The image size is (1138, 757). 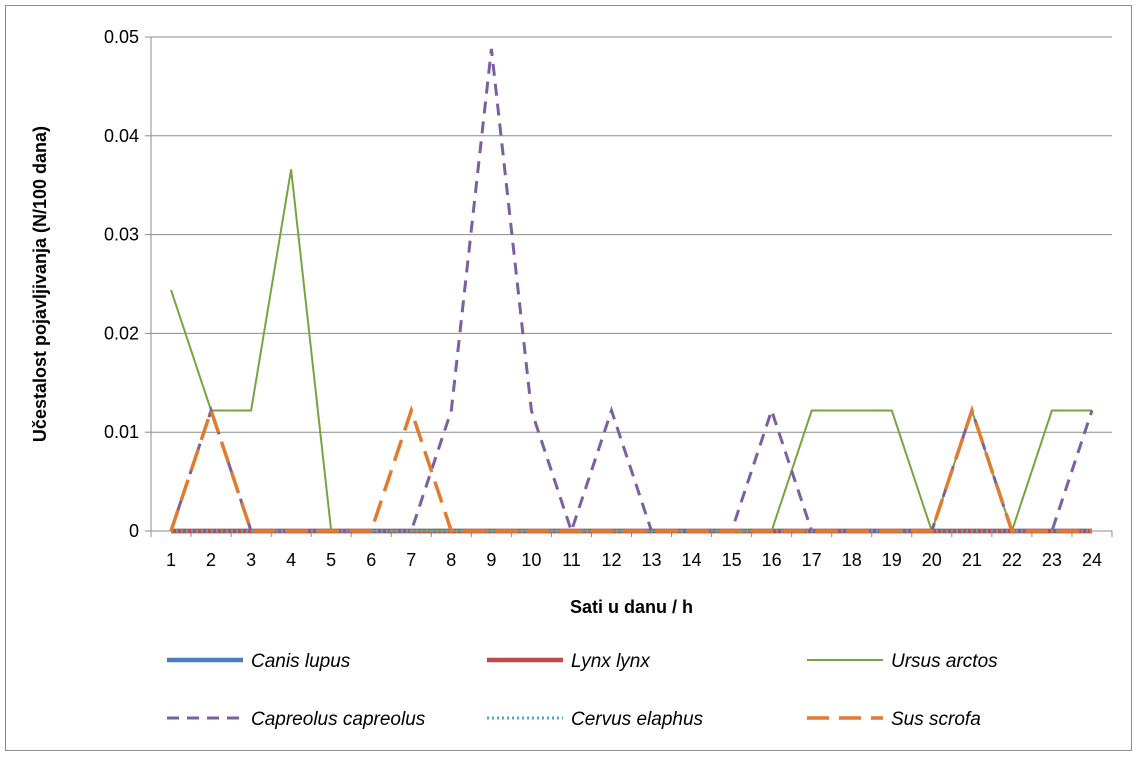 What do you see at coordinates (972, 560) in the screenshot?
I see `x-tick-label: 21` at bounding box center [972, 560].